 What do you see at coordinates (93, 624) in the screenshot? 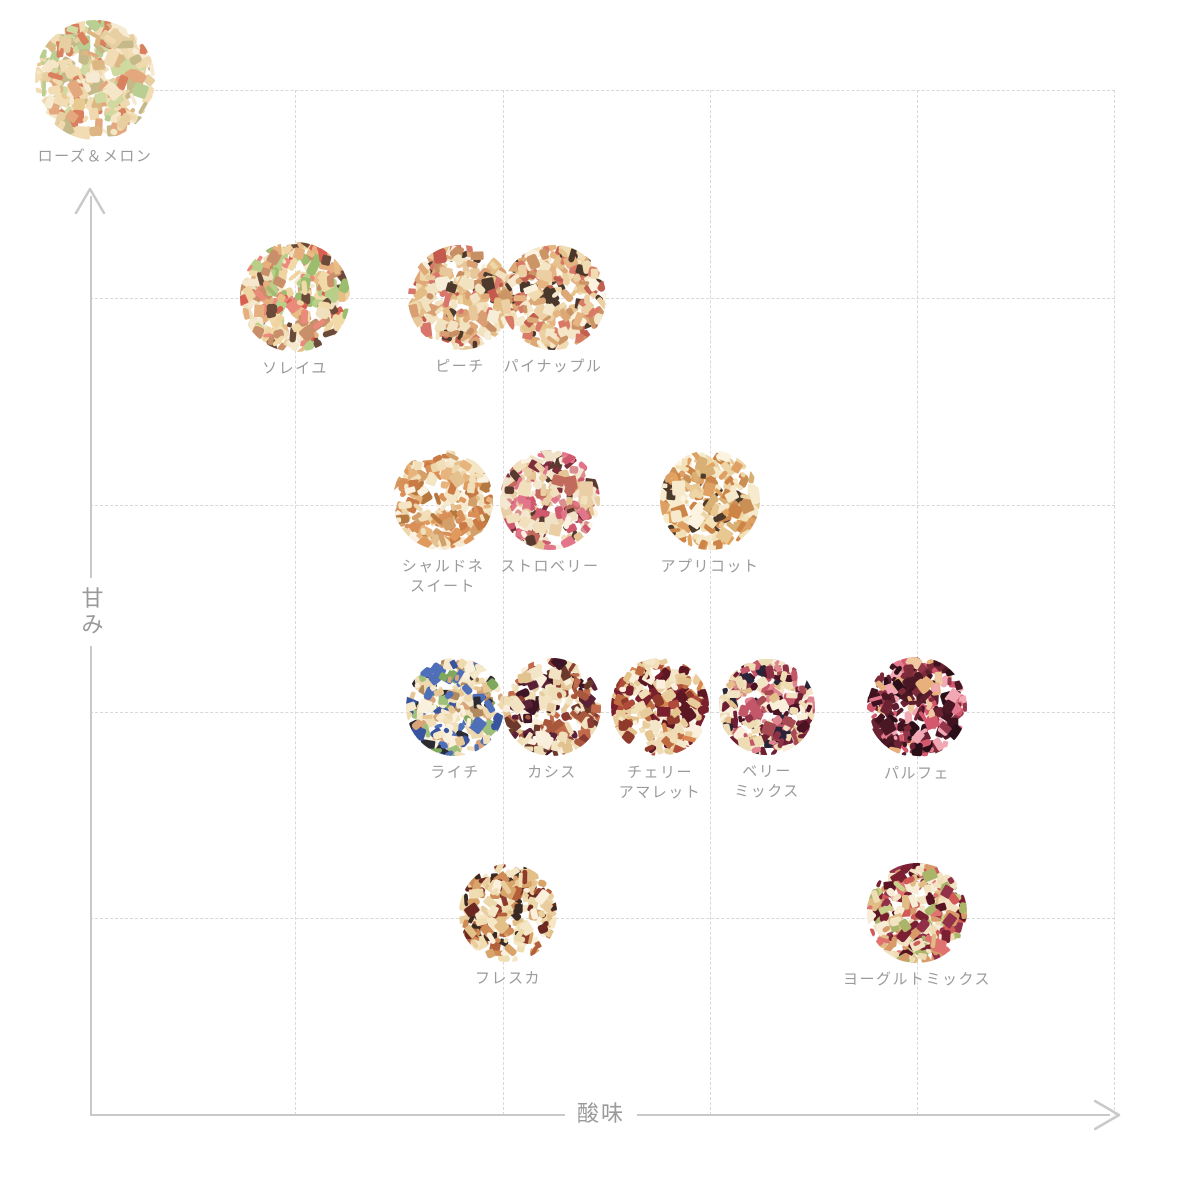
I see `y-axis-label-char-2: み` at bounding box center [93, 624].